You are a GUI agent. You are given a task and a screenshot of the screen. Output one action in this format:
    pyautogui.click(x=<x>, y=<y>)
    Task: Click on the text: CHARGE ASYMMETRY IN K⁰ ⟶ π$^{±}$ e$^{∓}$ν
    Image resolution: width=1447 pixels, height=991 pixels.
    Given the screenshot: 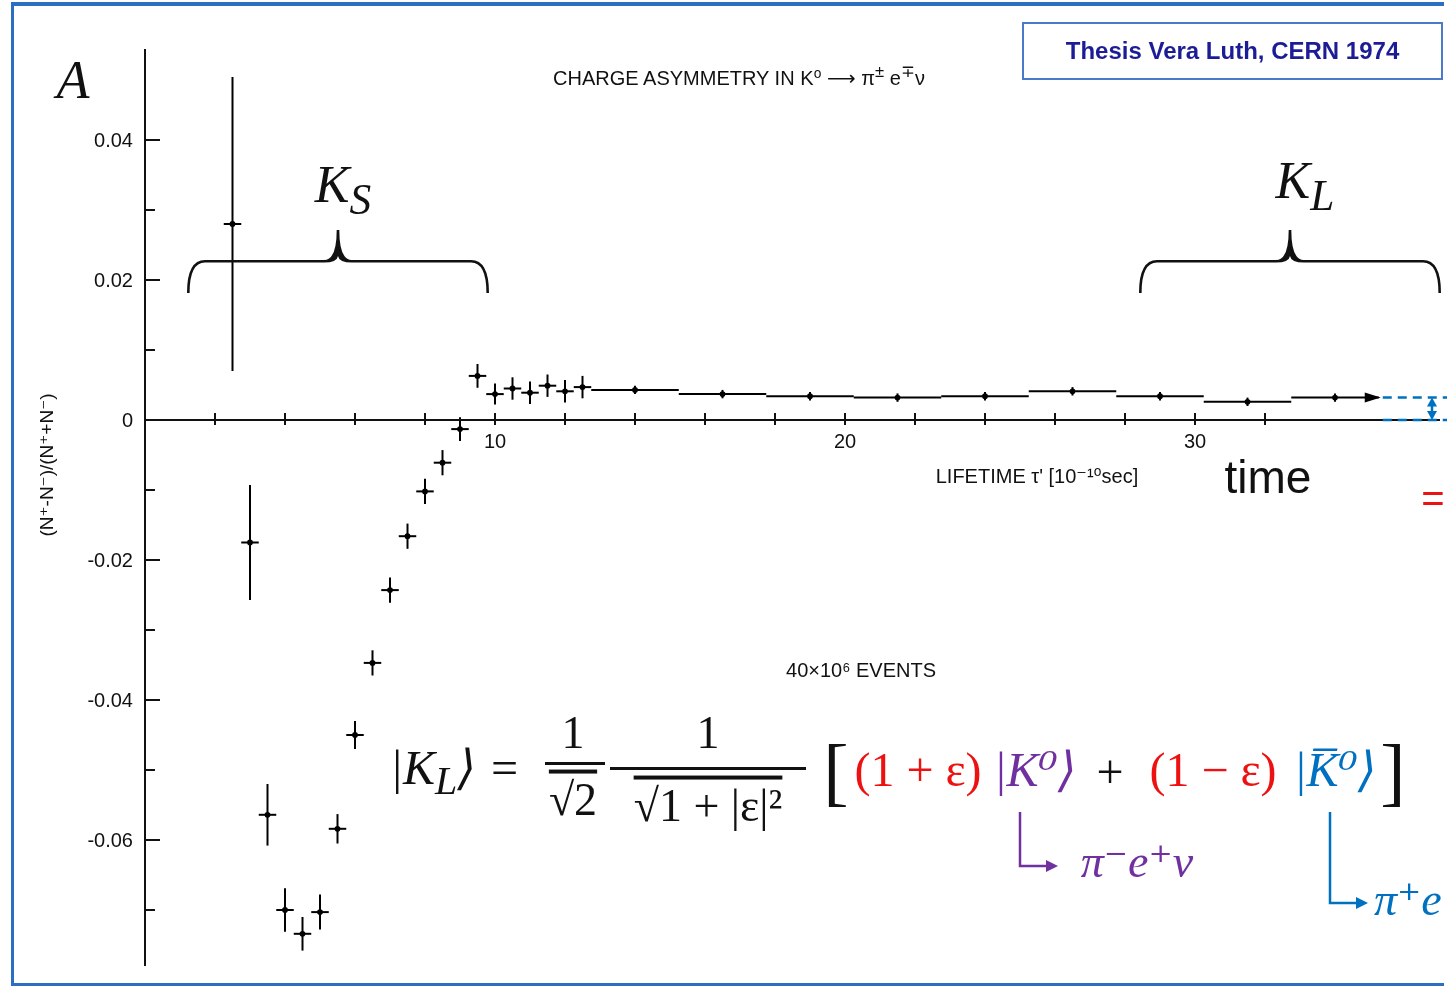 What is the action you would take?
    pyautogui.click(x=739, y=76)
    